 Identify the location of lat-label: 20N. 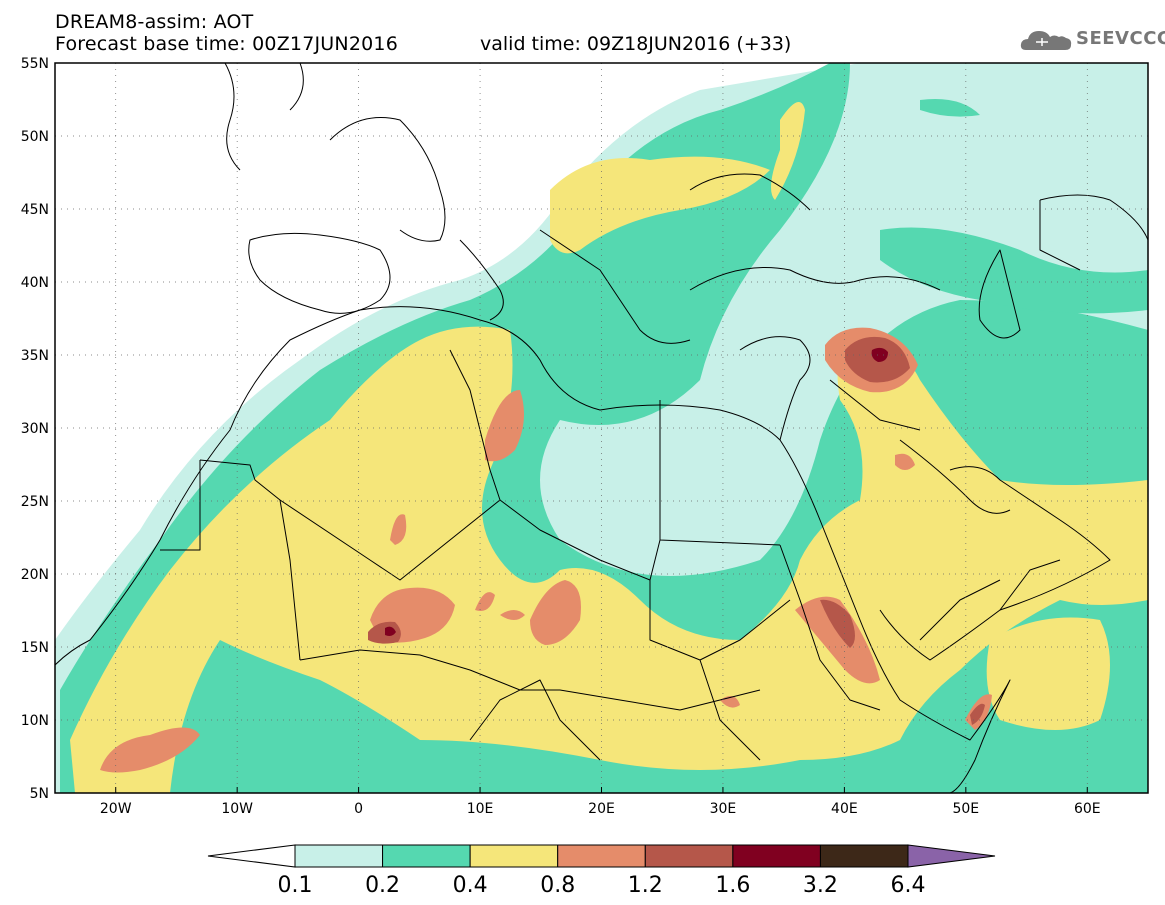
(35, 575).